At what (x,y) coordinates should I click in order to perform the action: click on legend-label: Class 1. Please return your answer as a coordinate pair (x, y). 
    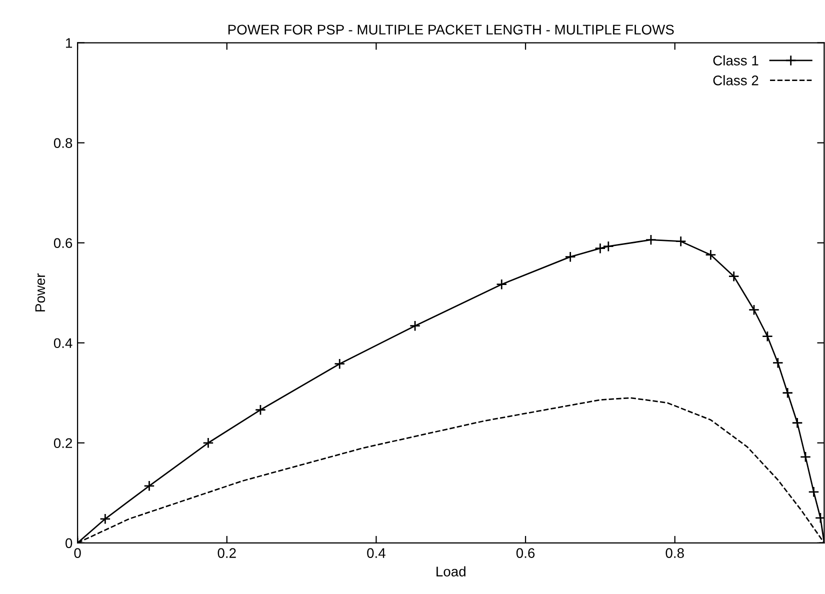
    Looking at the image, I should click on (735, 60).